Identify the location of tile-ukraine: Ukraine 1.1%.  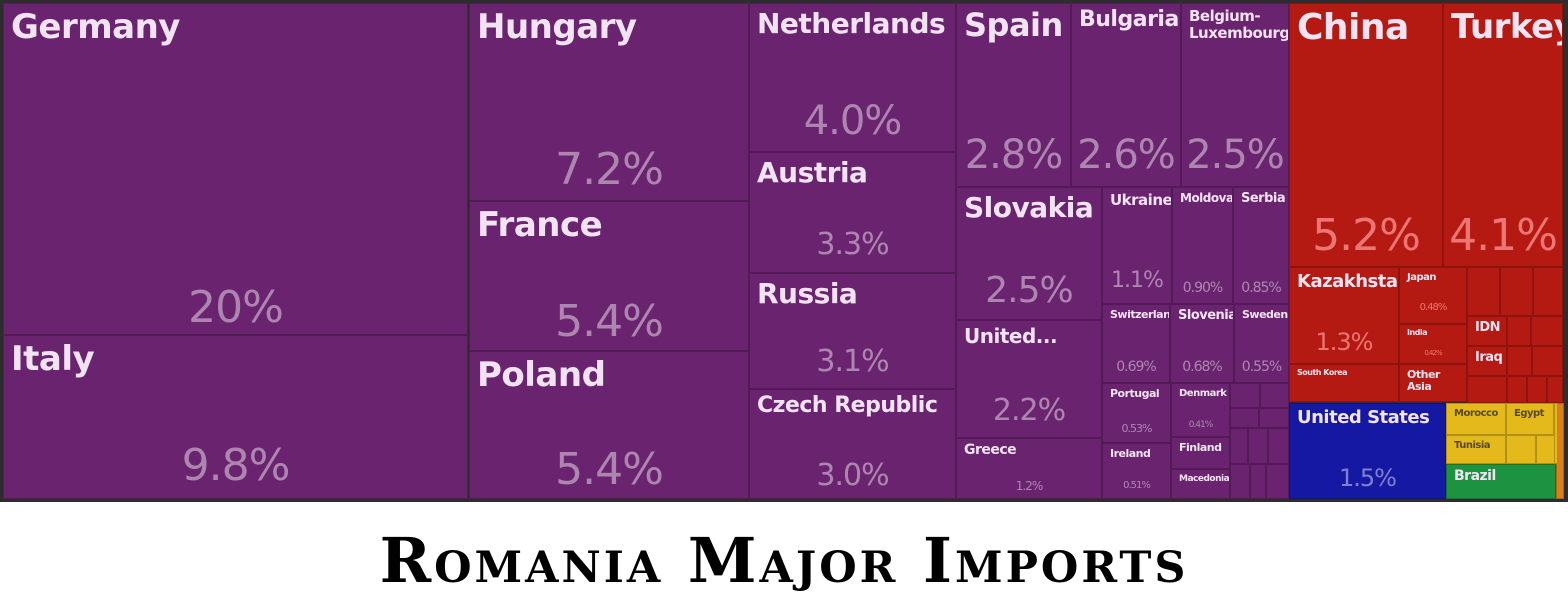
(1137, 245).